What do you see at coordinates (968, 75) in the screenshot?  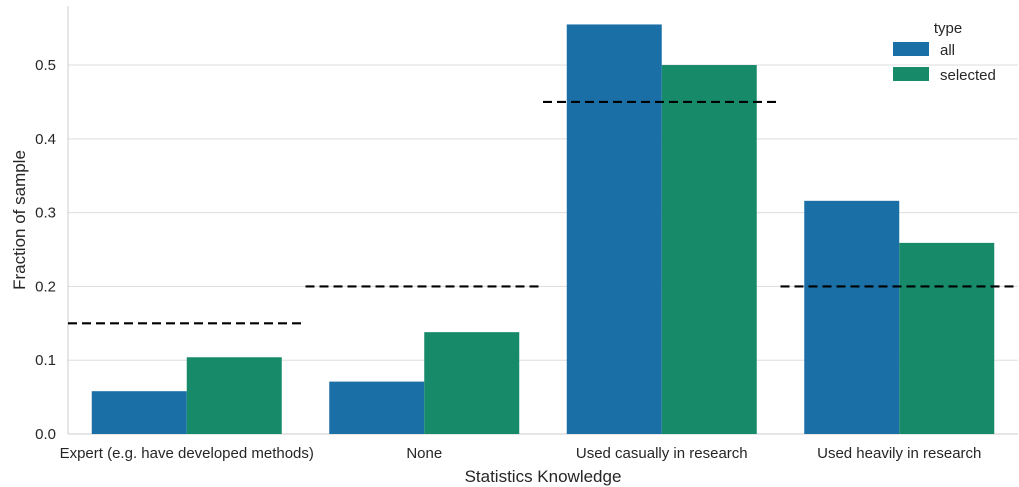 I see `legend-label-selected: selected` at bounding box center [968, 75].